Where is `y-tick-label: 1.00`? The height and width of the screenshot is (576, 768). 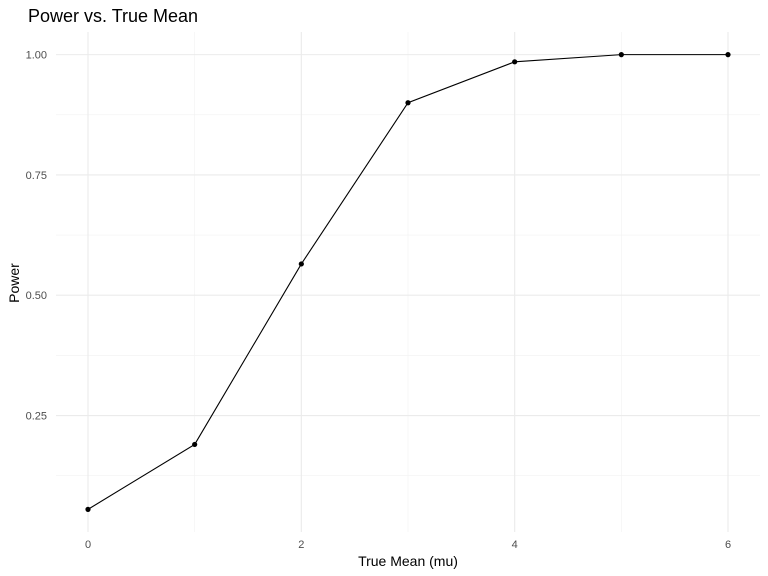
y-tick-label: 1.00 is located at coordinates (36, 56).